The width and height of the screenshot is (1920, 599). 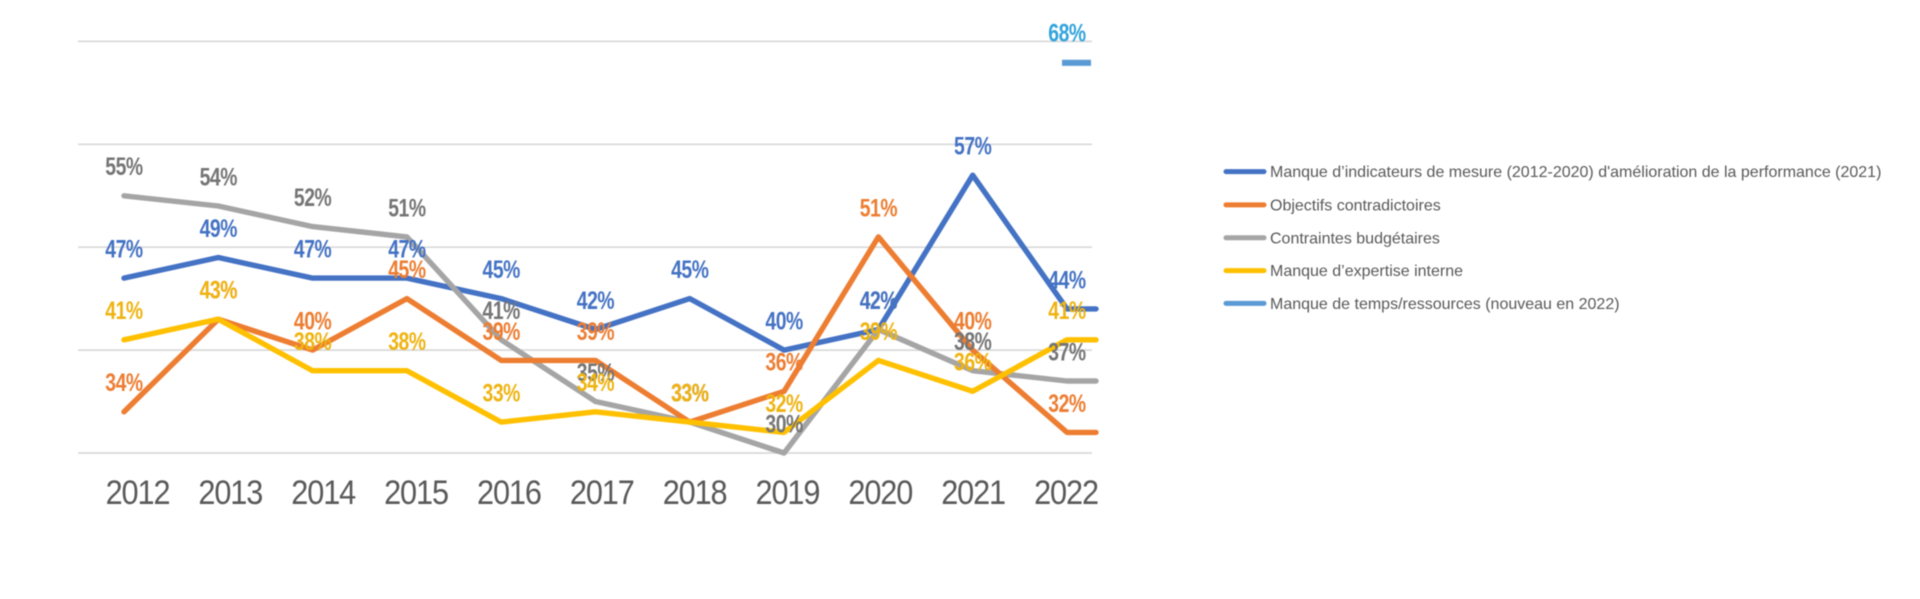 I want to click on svg-text: 2013, so click(x=230, y=491).